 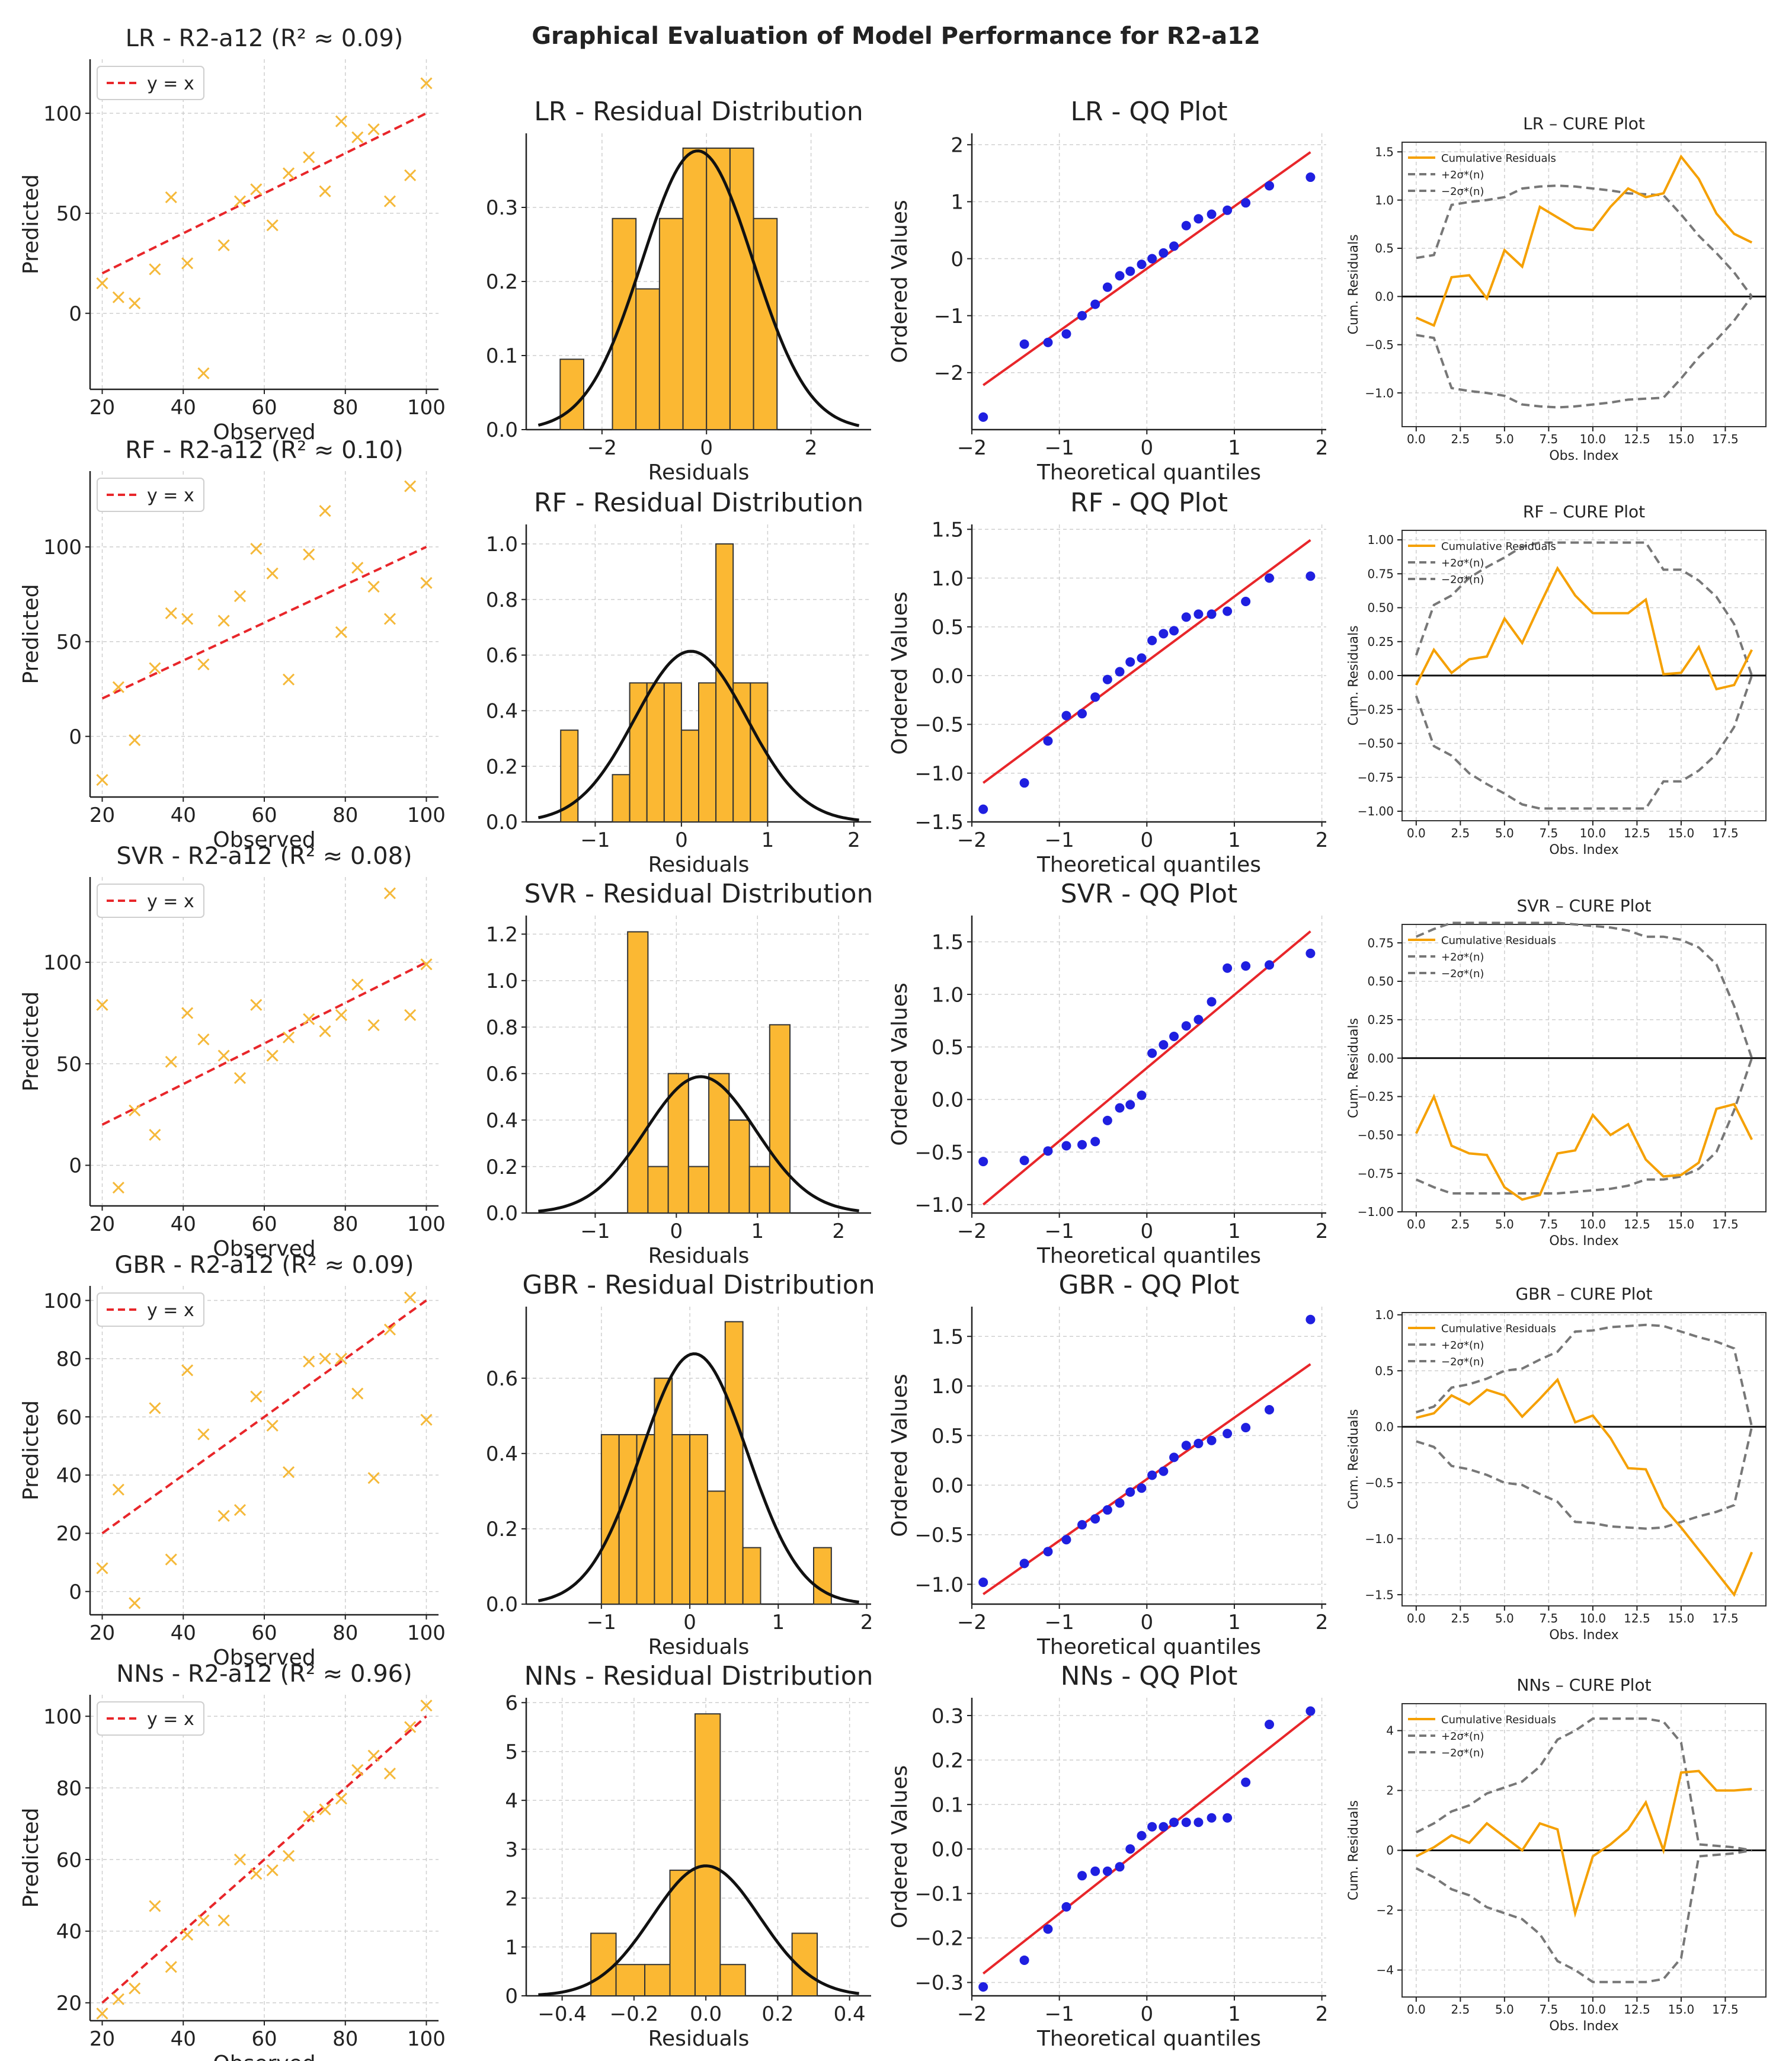 What do you see at coordinates (972, 448) in the screenshot?
I see `lr-qq-xtick-label: −2` at bounding box center [972, 448].